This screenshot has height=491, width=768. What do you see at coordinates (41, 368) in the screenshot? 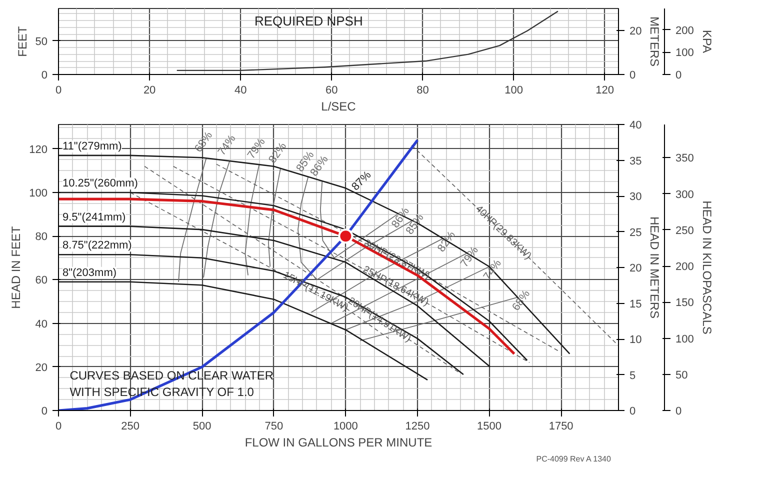
I see `y-tick-label: 20` at bounding box center [41, 368].